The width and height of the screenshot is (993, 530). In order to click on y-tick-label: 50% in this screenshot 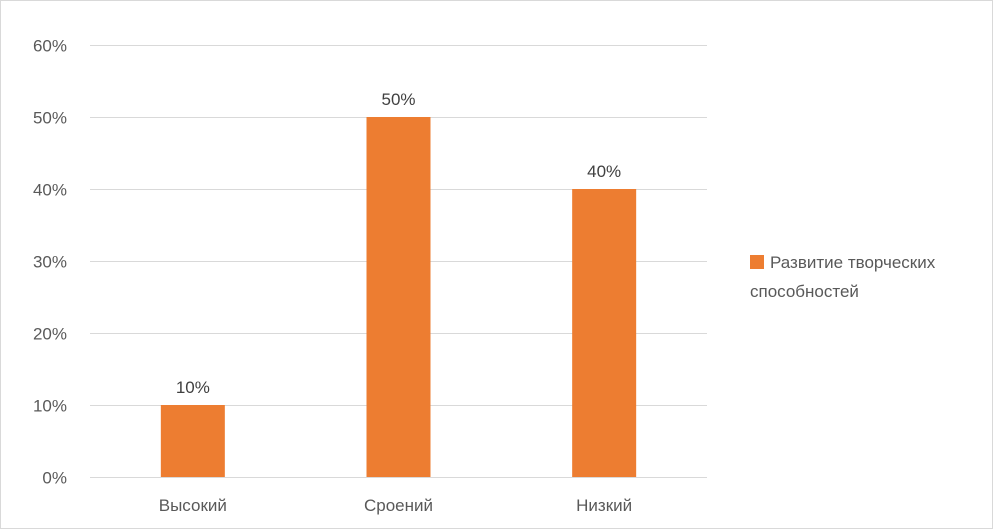, I will do `click(50, 118)`.